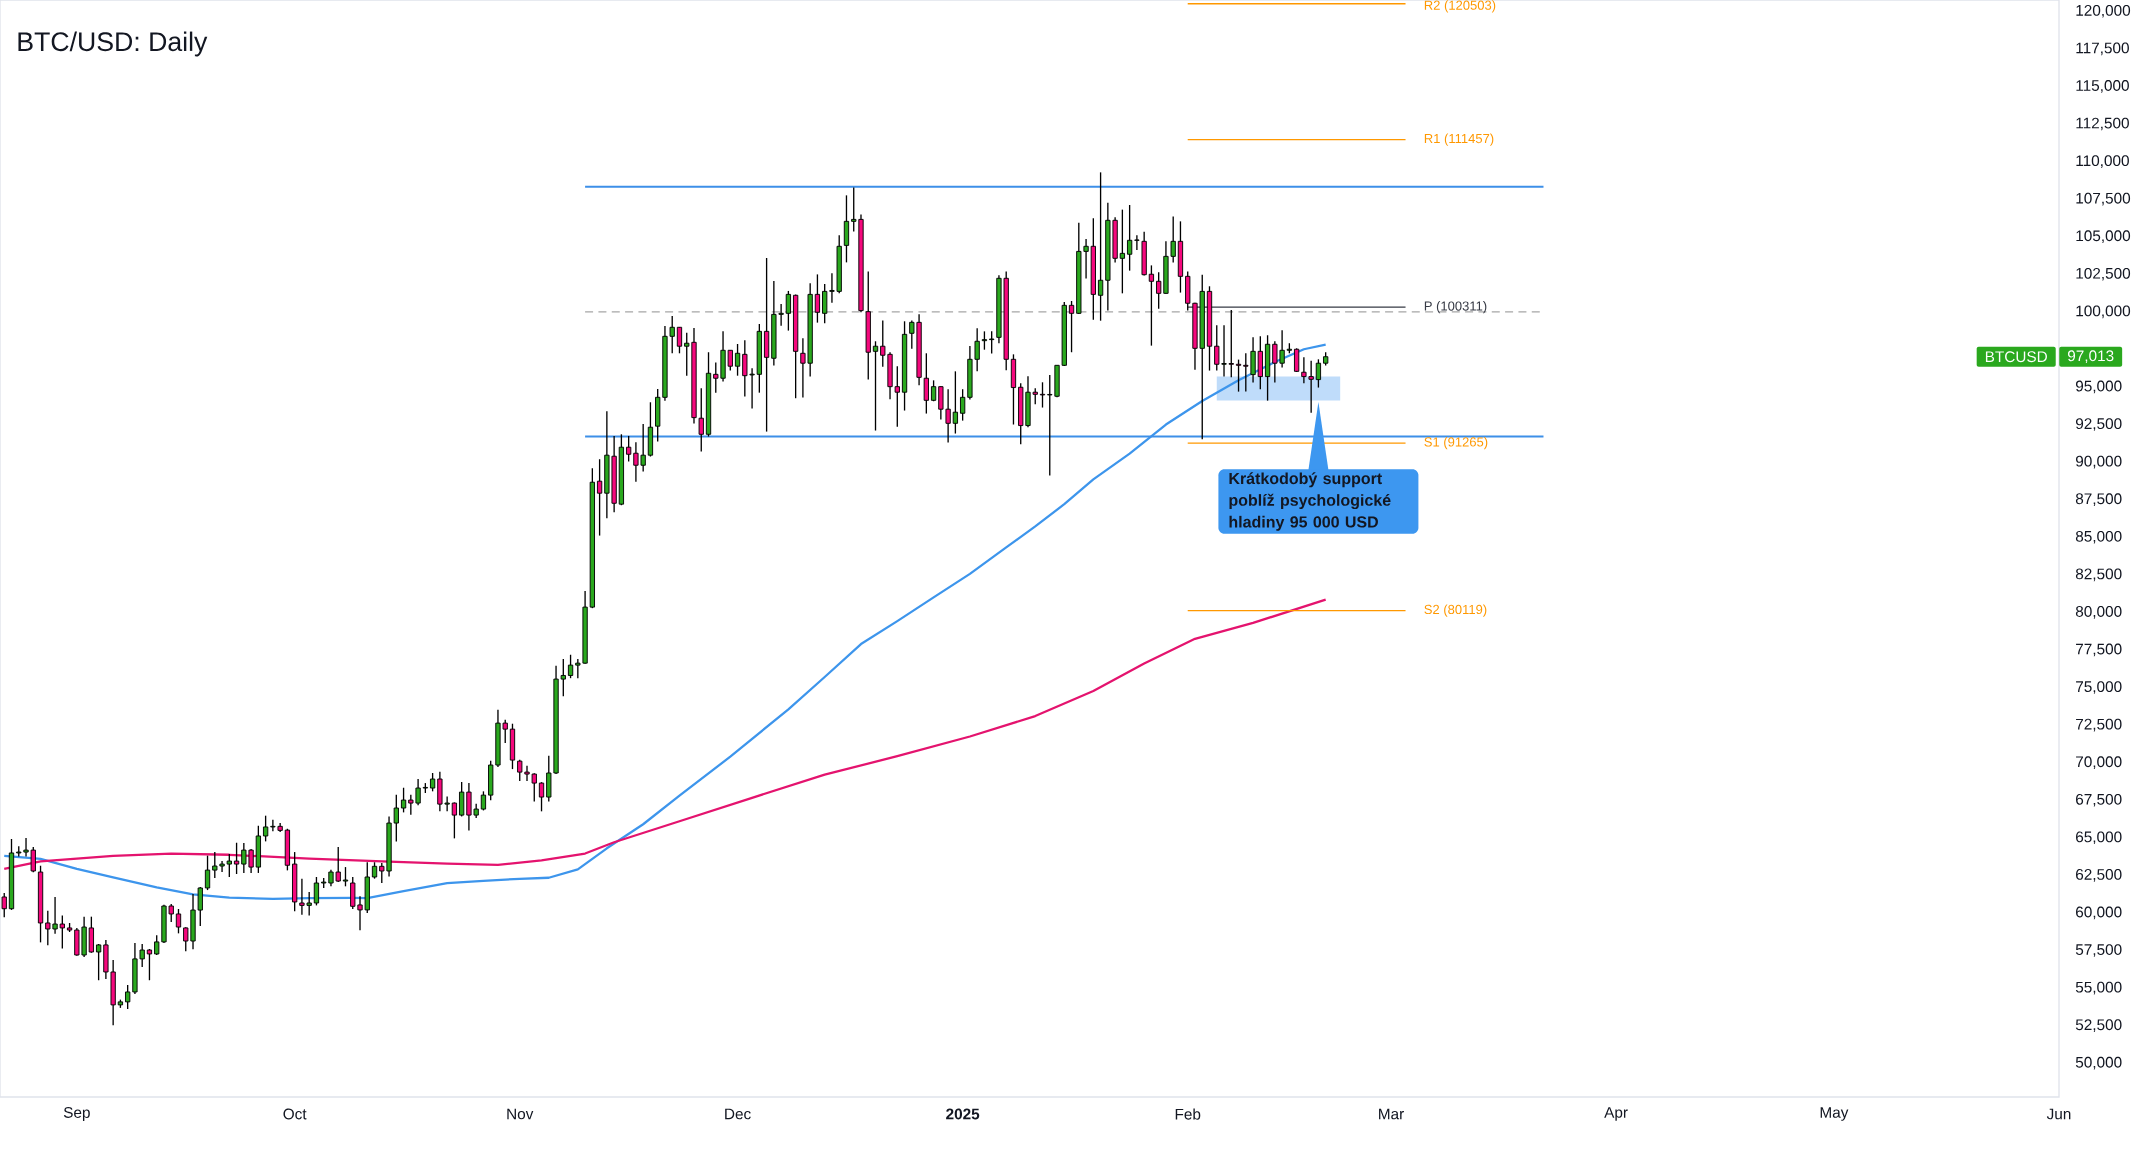 The height and width of the screenshot is (1161, 2138). I want to click on y-tick-label: 67,500, so click(2099, 800).